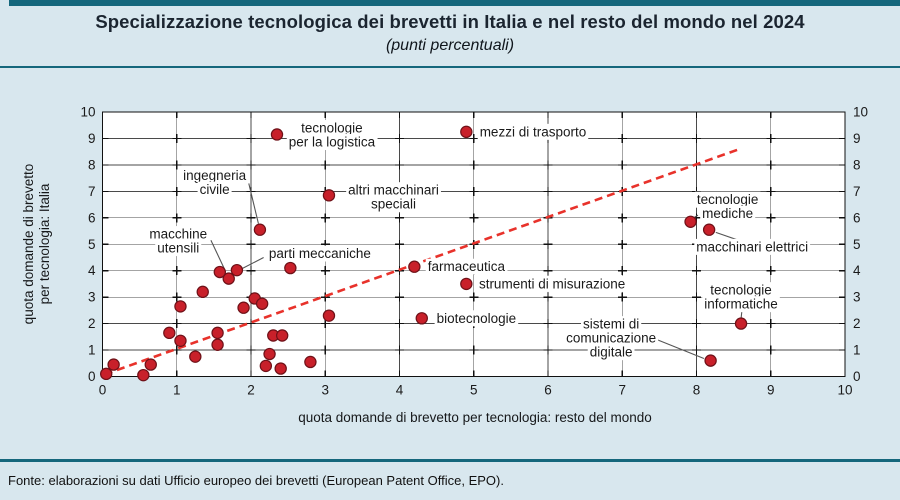  Describe the element at coordinates (857, 217) in the screenshot. I see `y-axis-tick-label-right: 6` at that location.